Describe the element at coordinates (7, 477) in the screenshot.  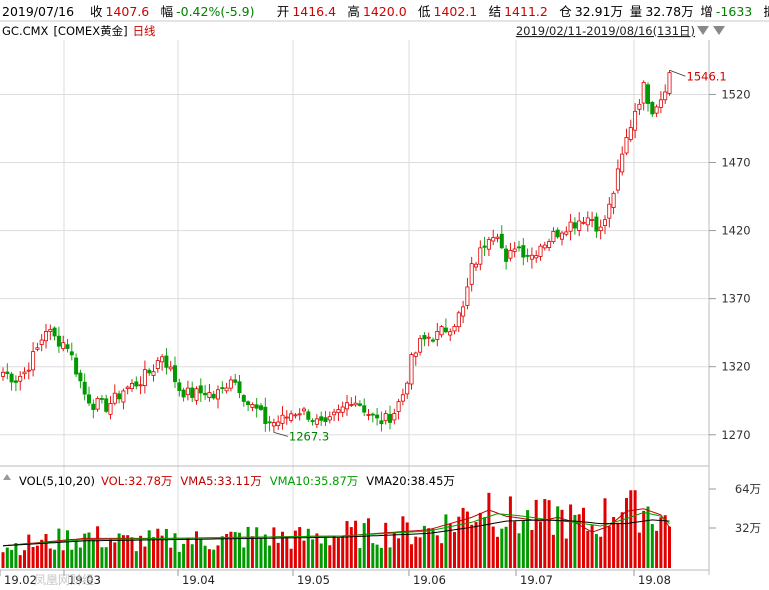
I see `volume-collapse-icon` at that location.